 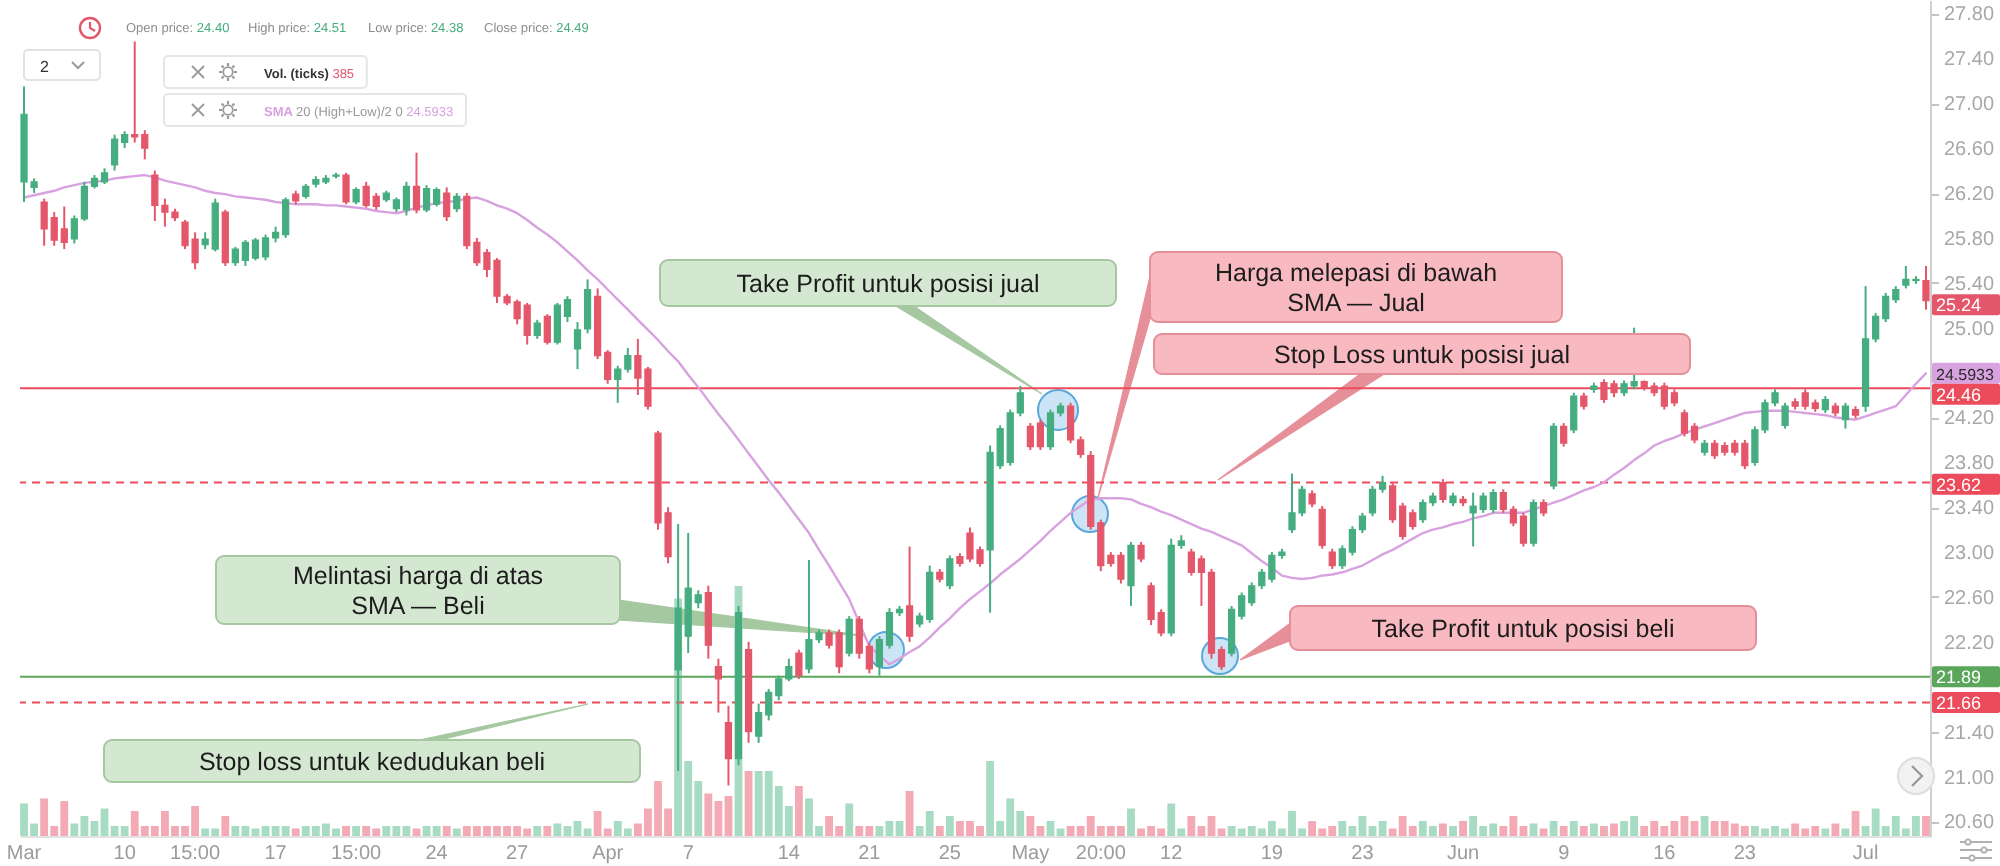 I want to click on annotation: Take Profit untuk posisi jual, so click(x=888, y=283).